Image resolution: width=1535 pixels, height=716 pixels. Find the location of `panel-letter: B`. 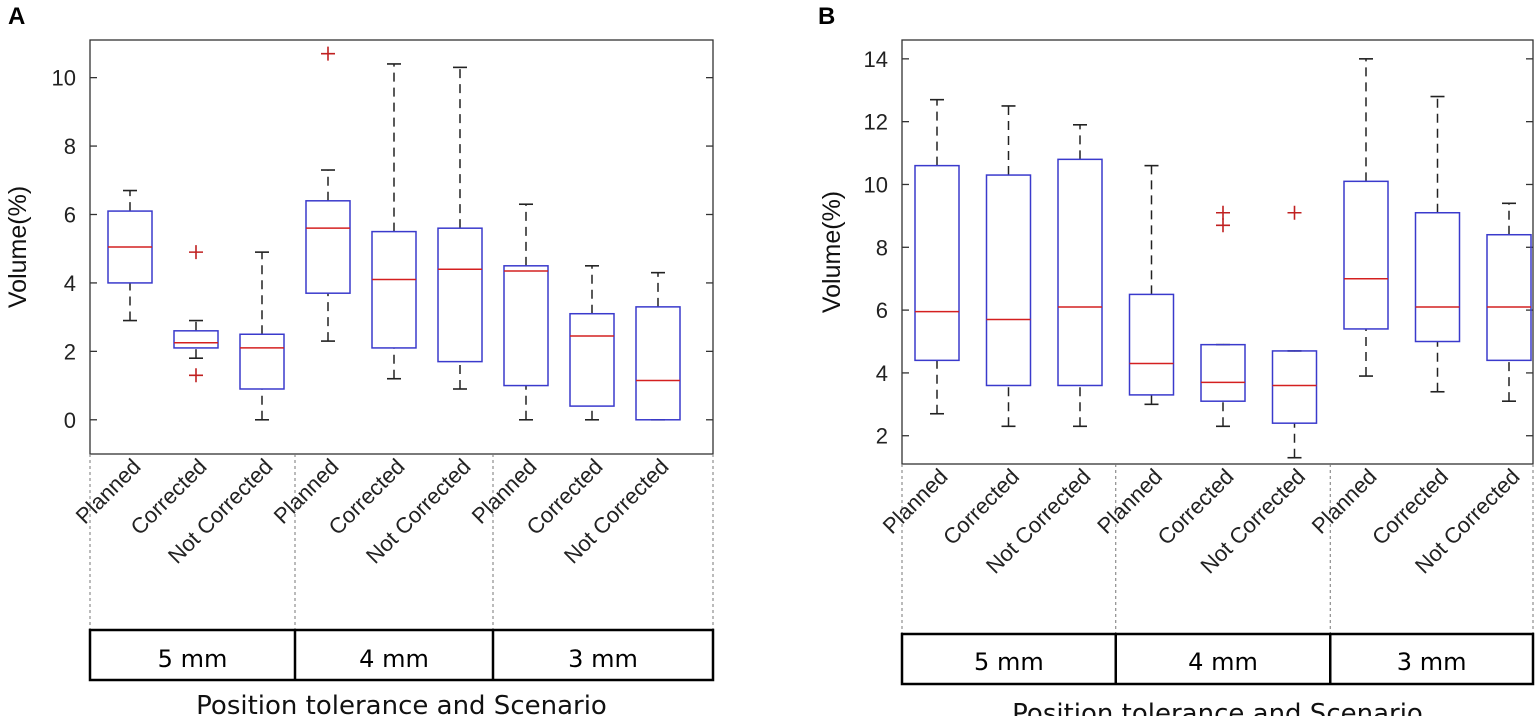

panel-letter: B is located at coordinates (826, 16).